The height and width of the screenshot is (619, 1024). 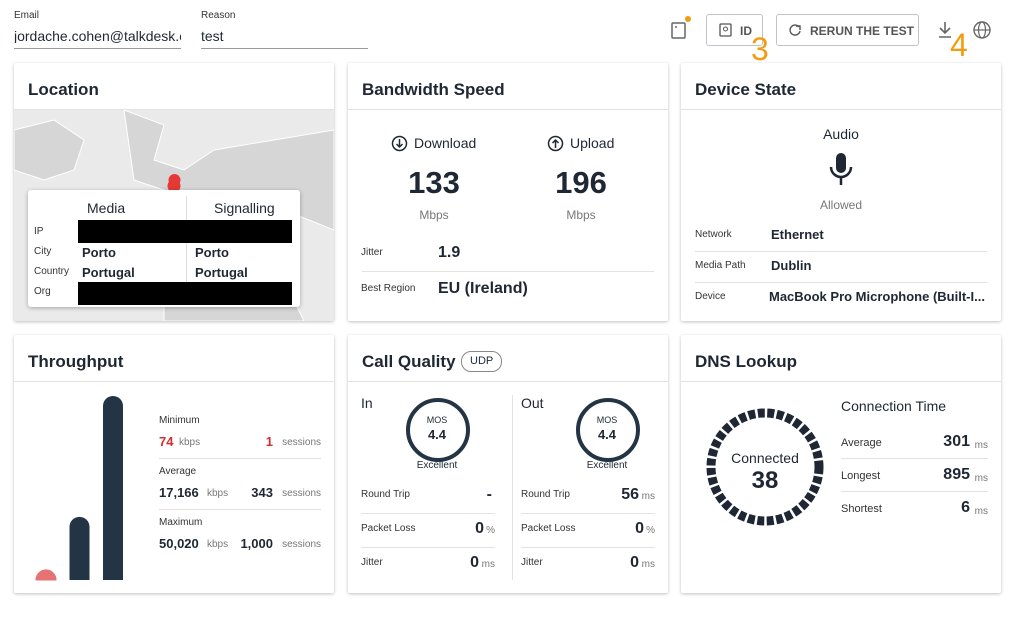 I want to click on audio-label: Audio, so click(x=841, y=134).